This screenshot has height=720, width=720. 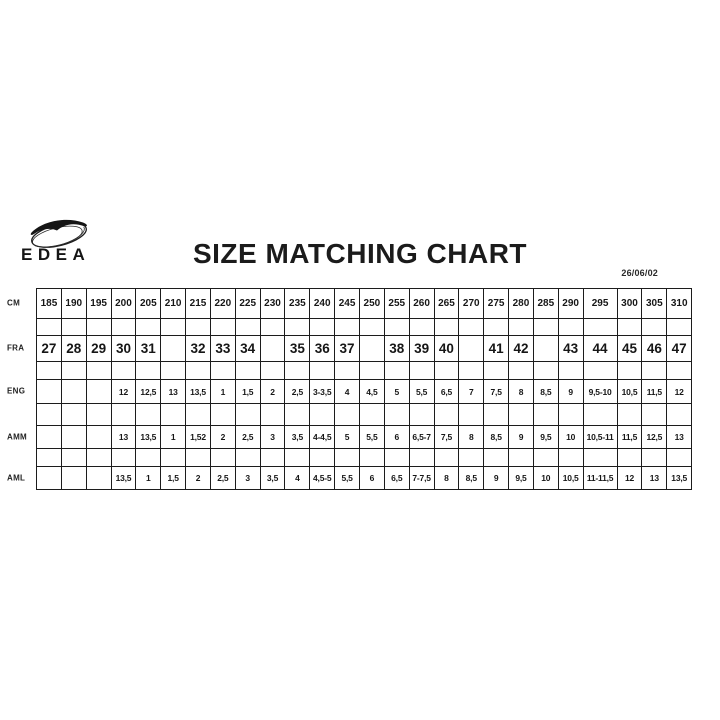 I want to click on table-cell: 265, so click(x=446, y=303).